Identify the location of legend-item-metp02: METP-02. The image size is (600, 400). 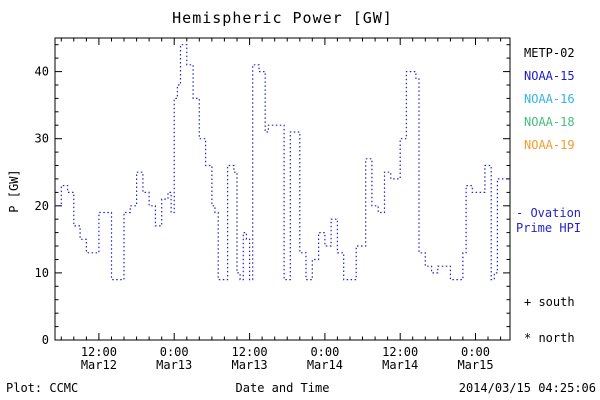
(549, 53).